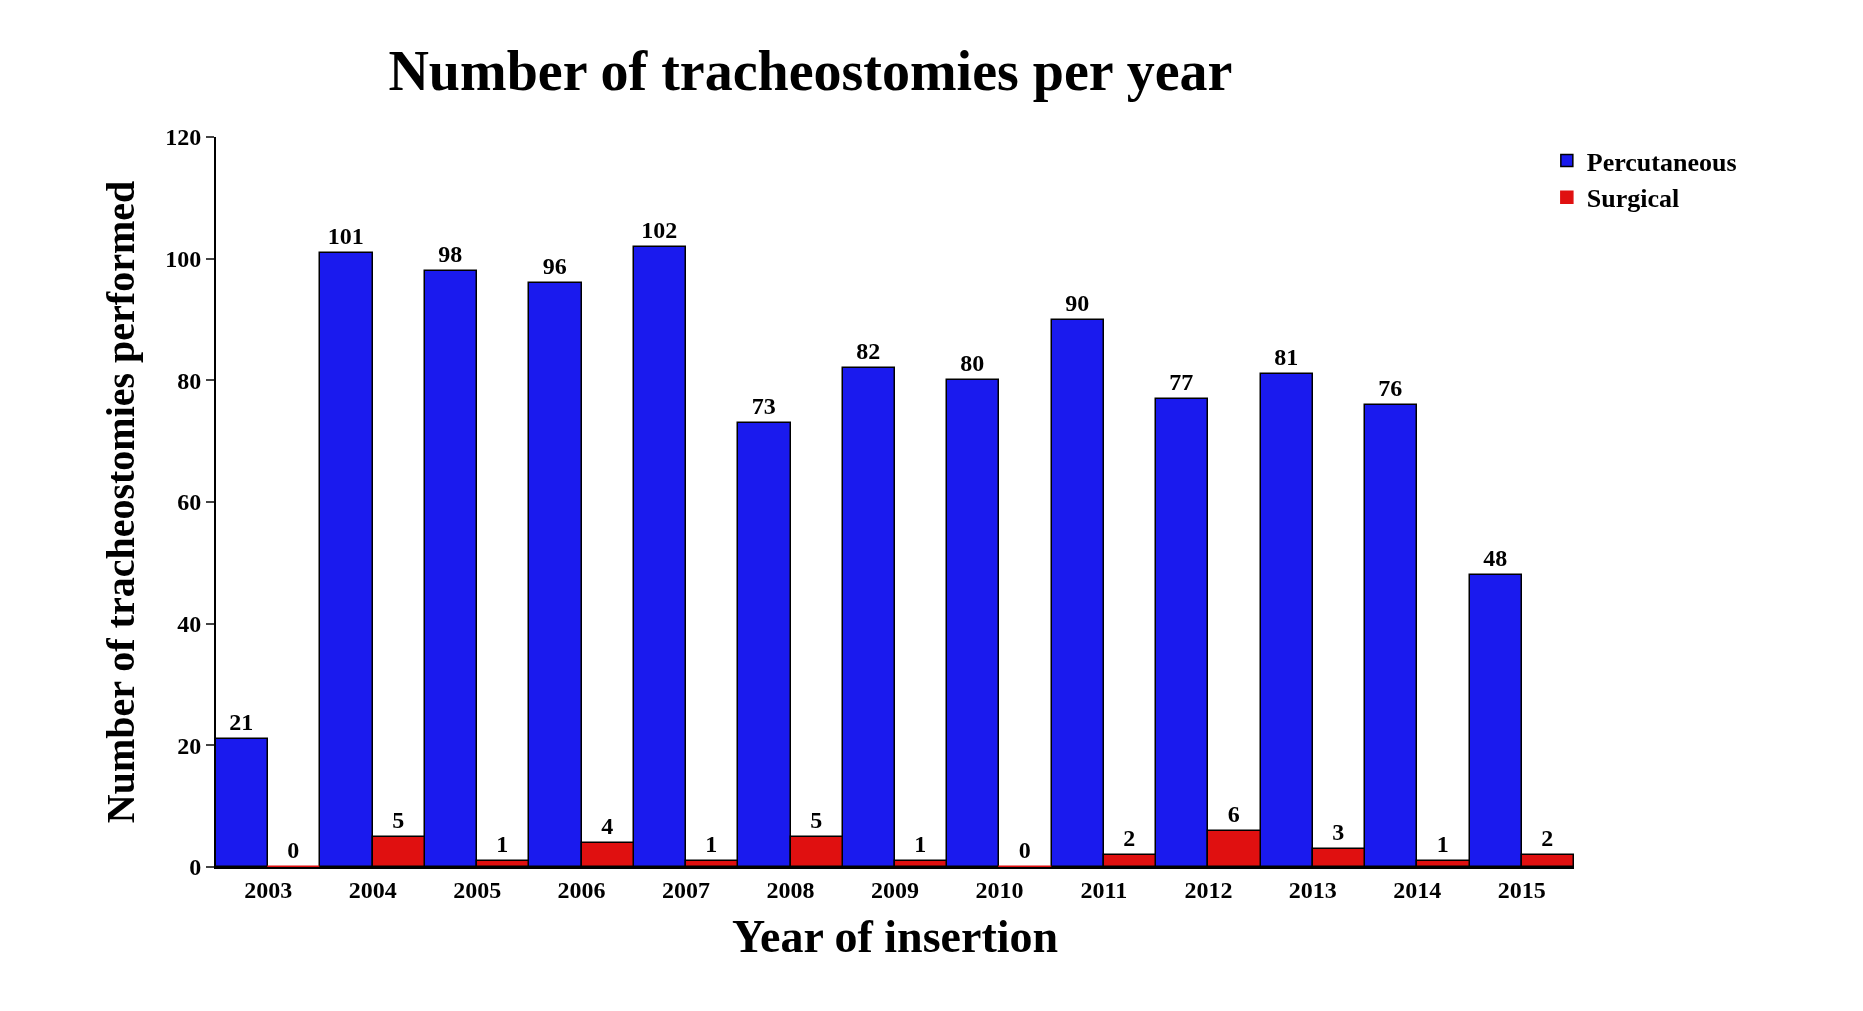 The height and width of the screenshot is (1011, 1863). What do you see at coordinates (189, 380) in the screenshot?
I see `y-tick-label: 80` at bounding box center [189, 380].